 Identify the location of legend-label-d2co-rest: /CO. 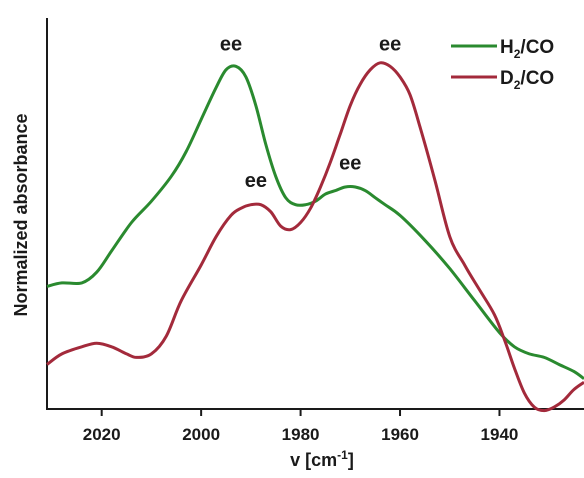
(537, 78).